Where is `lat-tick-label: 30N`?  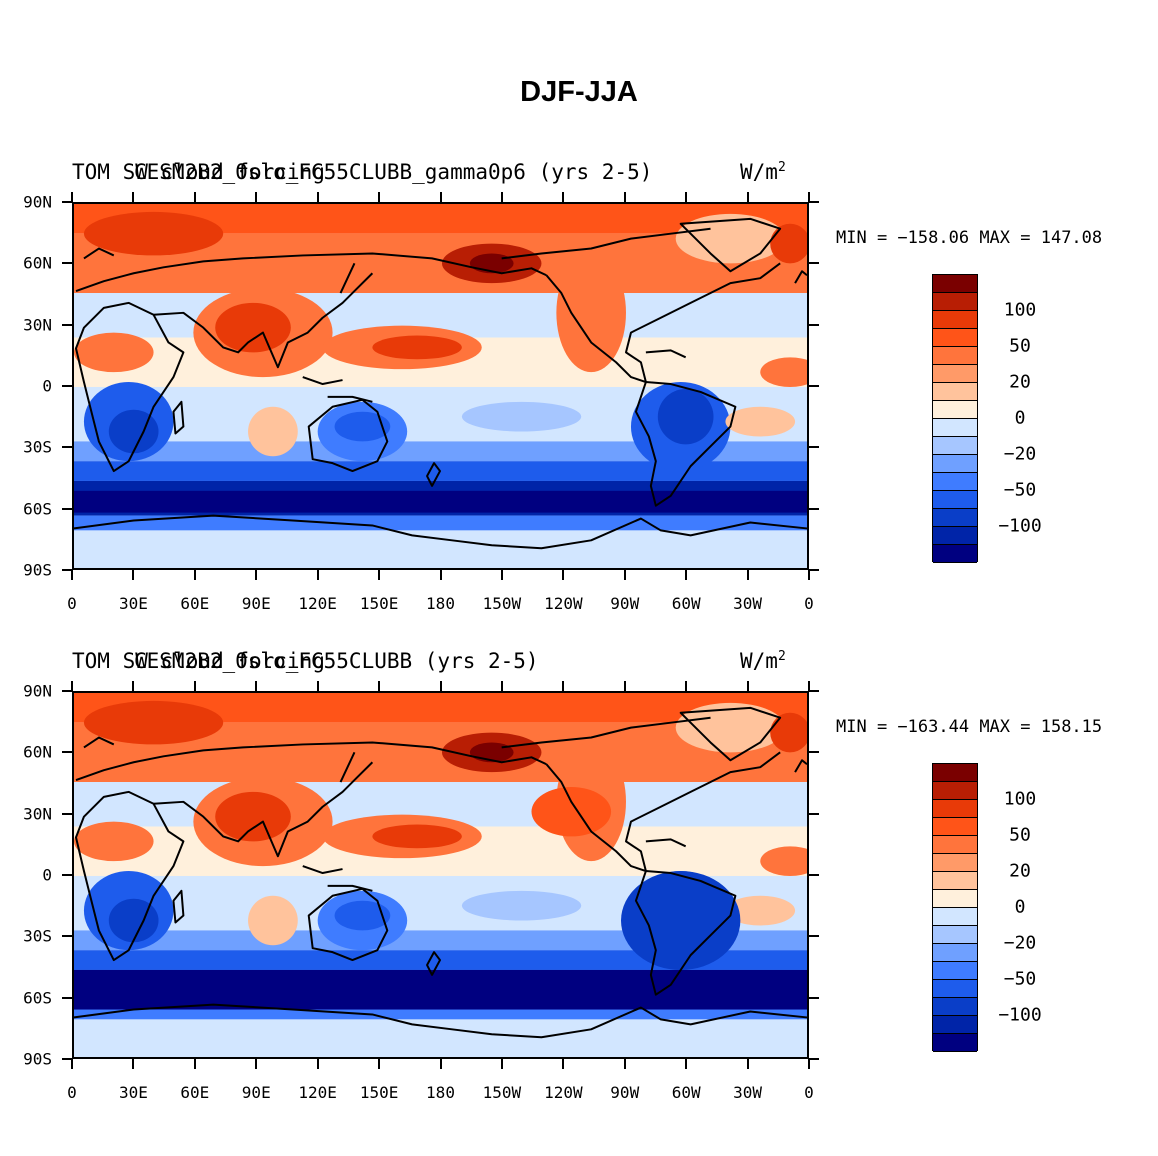
lat-tick-label: 30N is located at coordinates (37, 325).